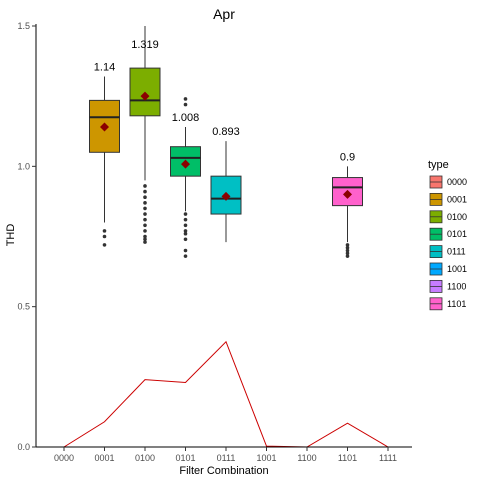 The image size is (480, 480). I want to click on x-tick-label: 1111, so click(388, 458).